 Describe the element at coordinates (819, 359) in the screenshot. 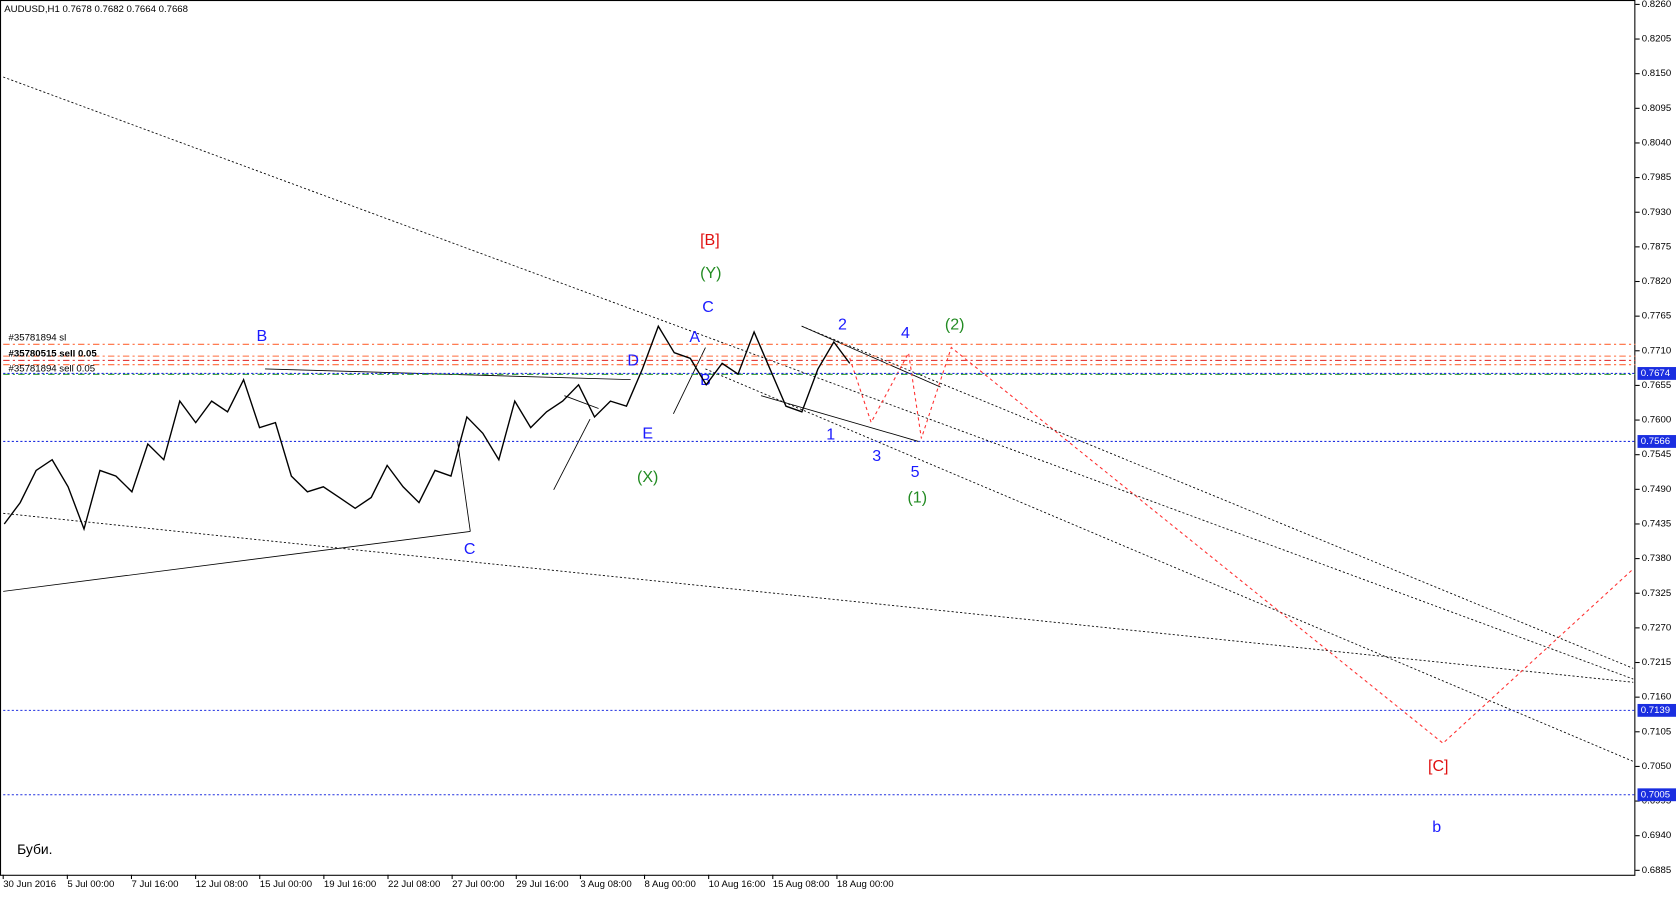

I see `order-lines` at that location.